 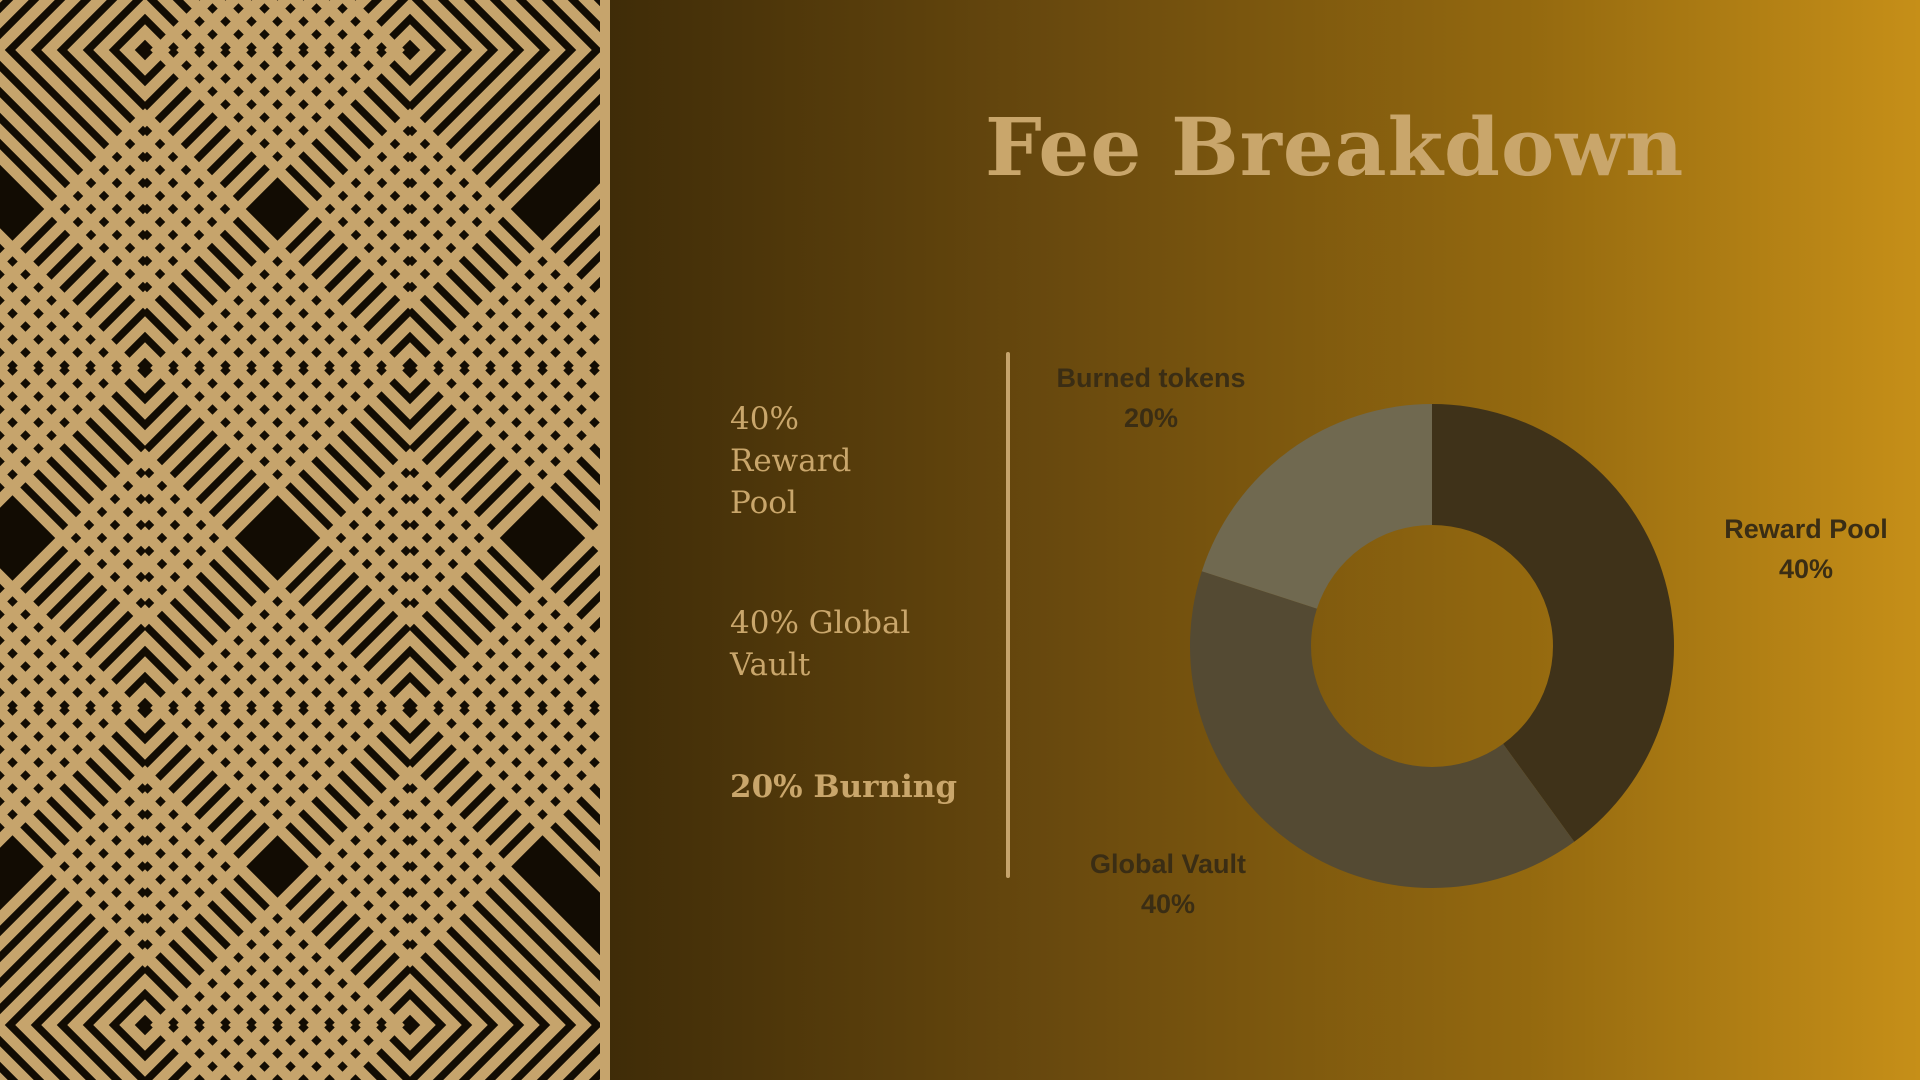 I want to click on panel-divider, so click(x=605, y=540).